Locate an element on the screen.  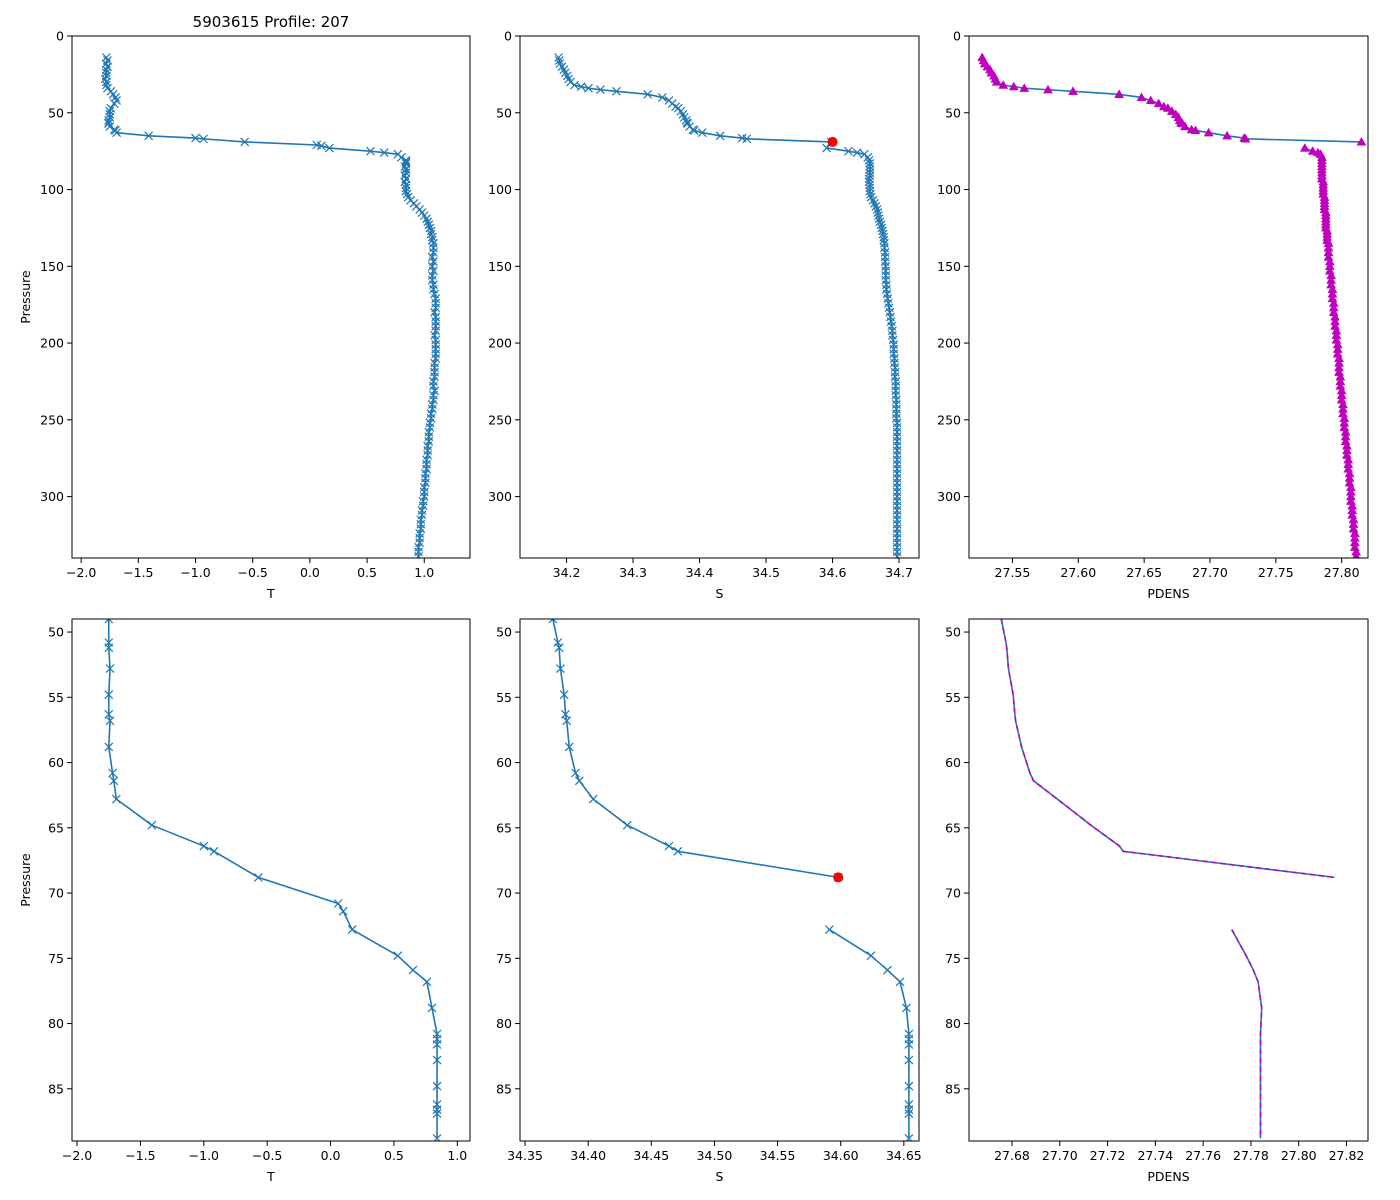
flagged-point is located at coordinates (838, 877).